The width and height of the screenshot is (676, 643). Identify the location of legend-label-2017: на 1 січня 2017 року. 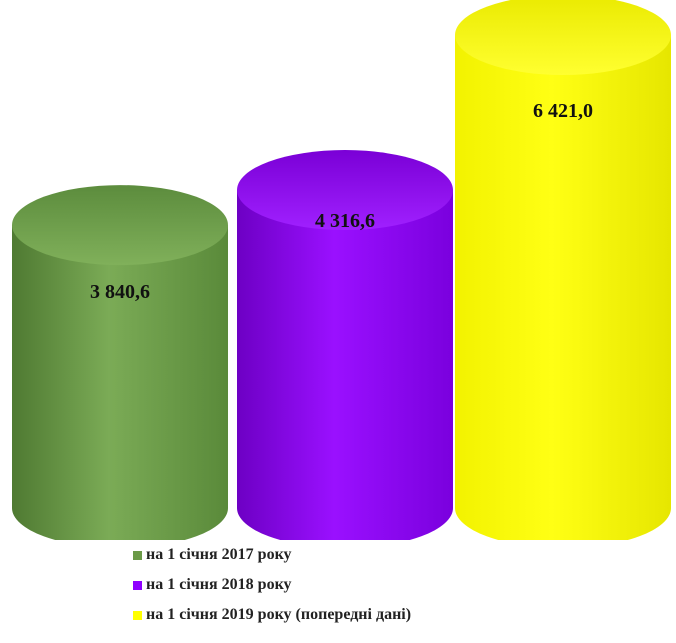
(219, 554).